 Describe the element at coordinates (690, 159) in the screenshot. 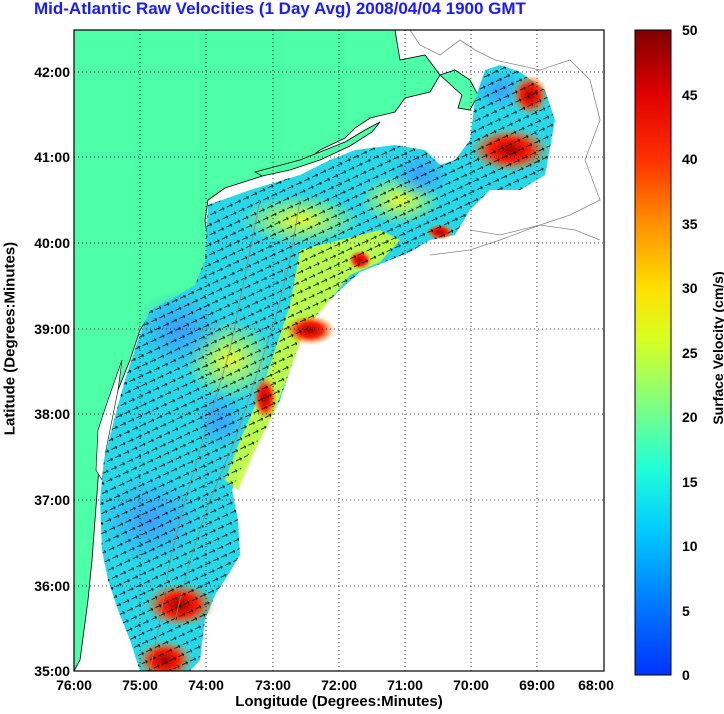

I see `colorbar-tick-label: 40` at that location.